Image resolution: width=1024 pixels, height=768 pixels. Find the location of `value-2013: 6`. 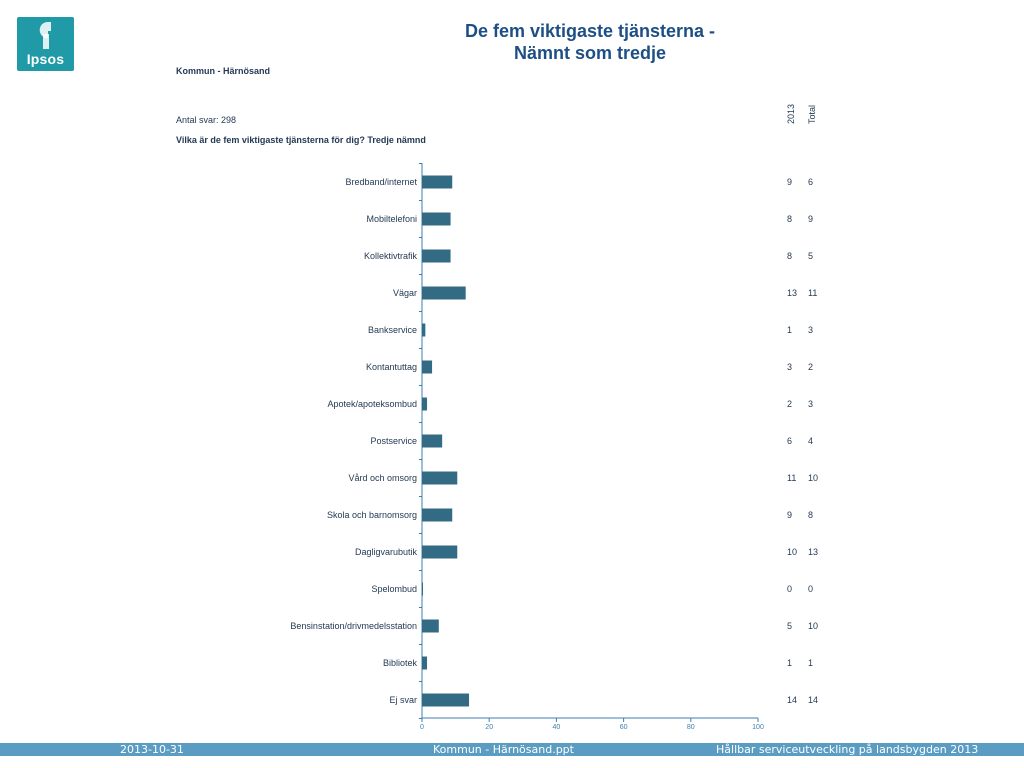

value-2013: 6 is located at coordinates (789, 441).